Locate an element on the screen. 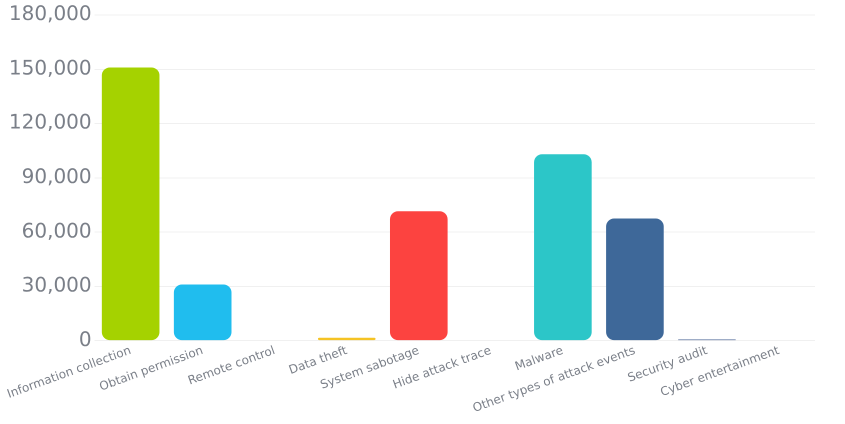 This screenshot has height=424, width=845. y-tick-label: 90,000 is located at coordinates (57, 176).